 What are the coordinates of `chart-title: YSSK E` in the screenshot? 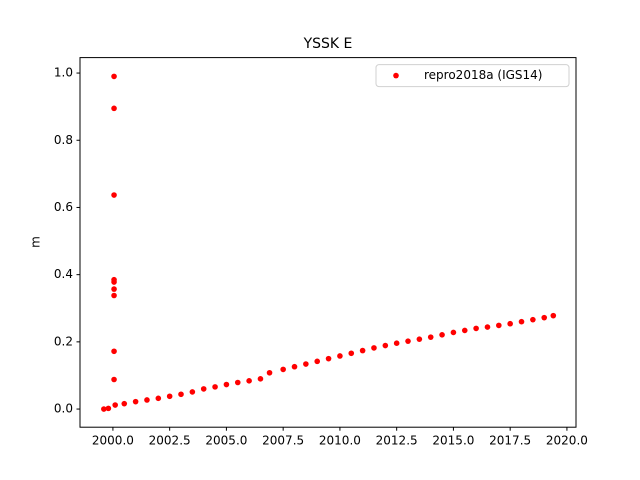 It's located at (328, 44).